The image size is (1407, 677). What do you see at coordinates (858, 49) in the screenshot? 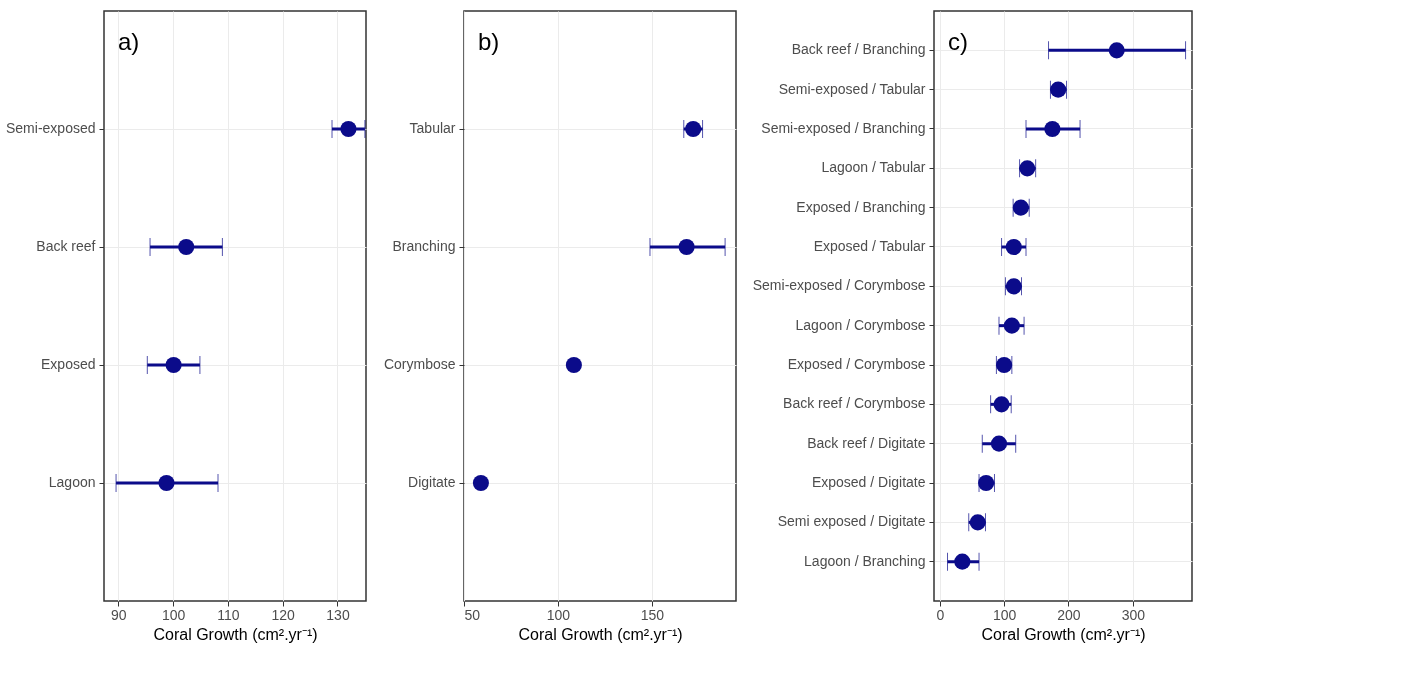
I see `y-tick-label: Back reef / Branching` at bounding box center [858, 49].